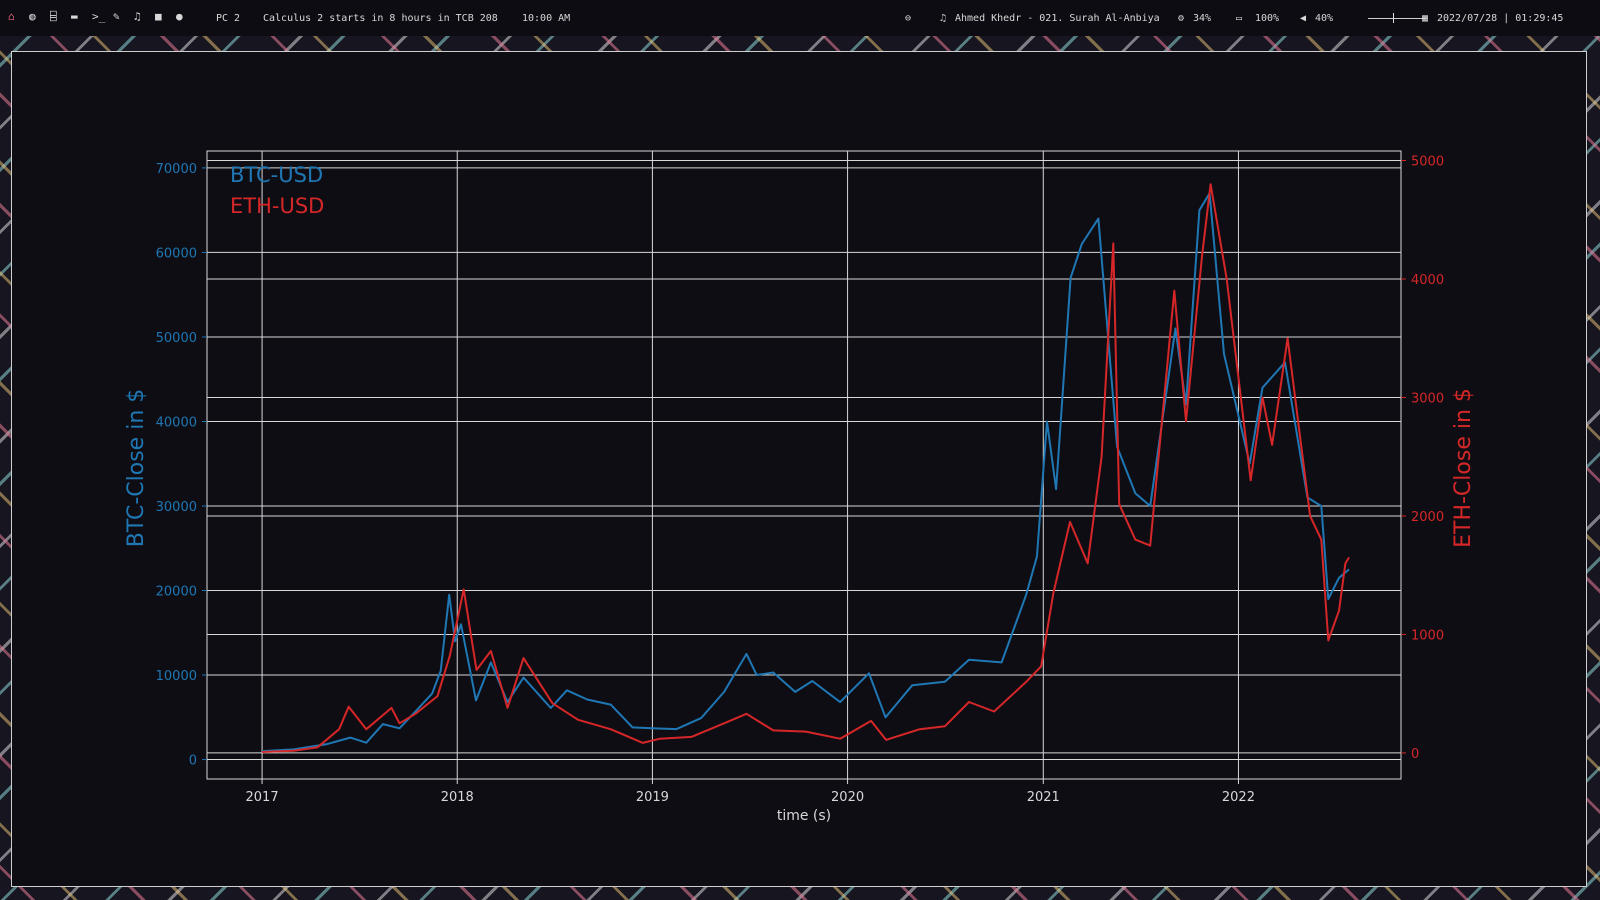  What do you see at coordinates (1393, 18) in the screenshot?
I see `volume-slider-handle` at bounding box center [1393, 18].